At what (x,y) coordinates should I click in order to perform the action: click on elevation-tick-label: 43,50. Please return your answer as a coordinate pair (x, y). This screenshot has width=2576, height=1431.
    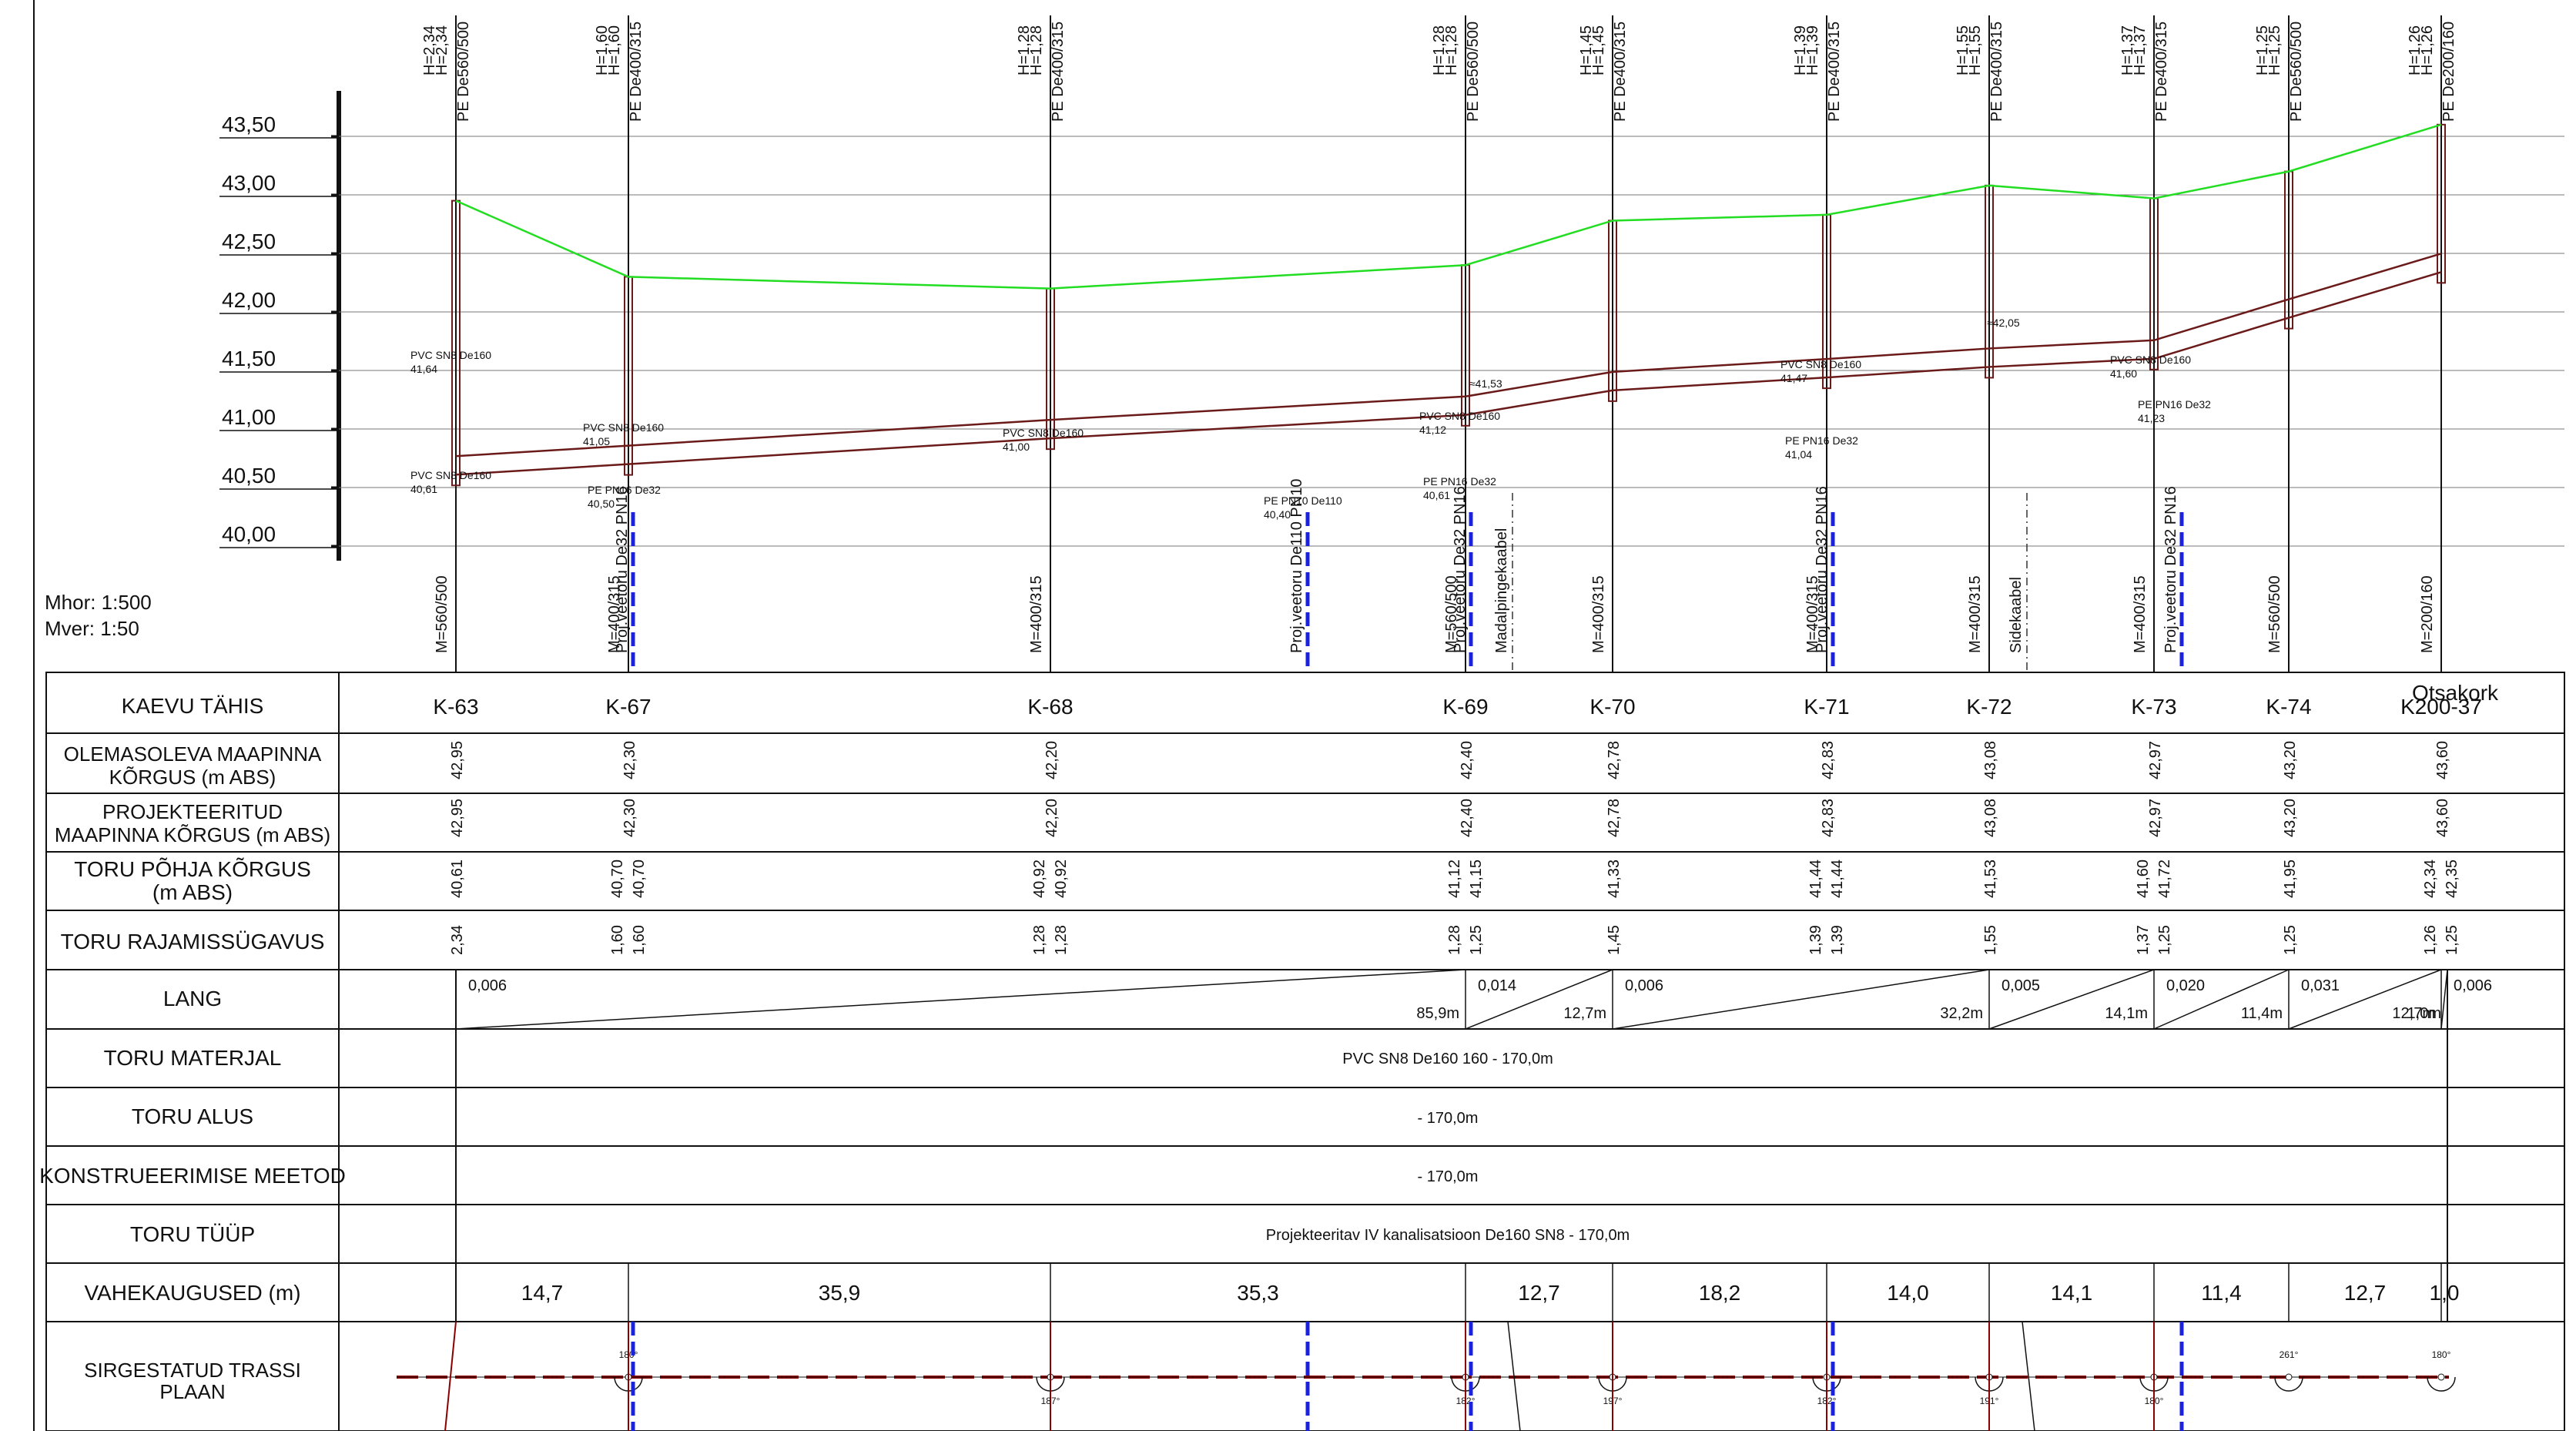
    Looking at the image, I should click on (249, 124).